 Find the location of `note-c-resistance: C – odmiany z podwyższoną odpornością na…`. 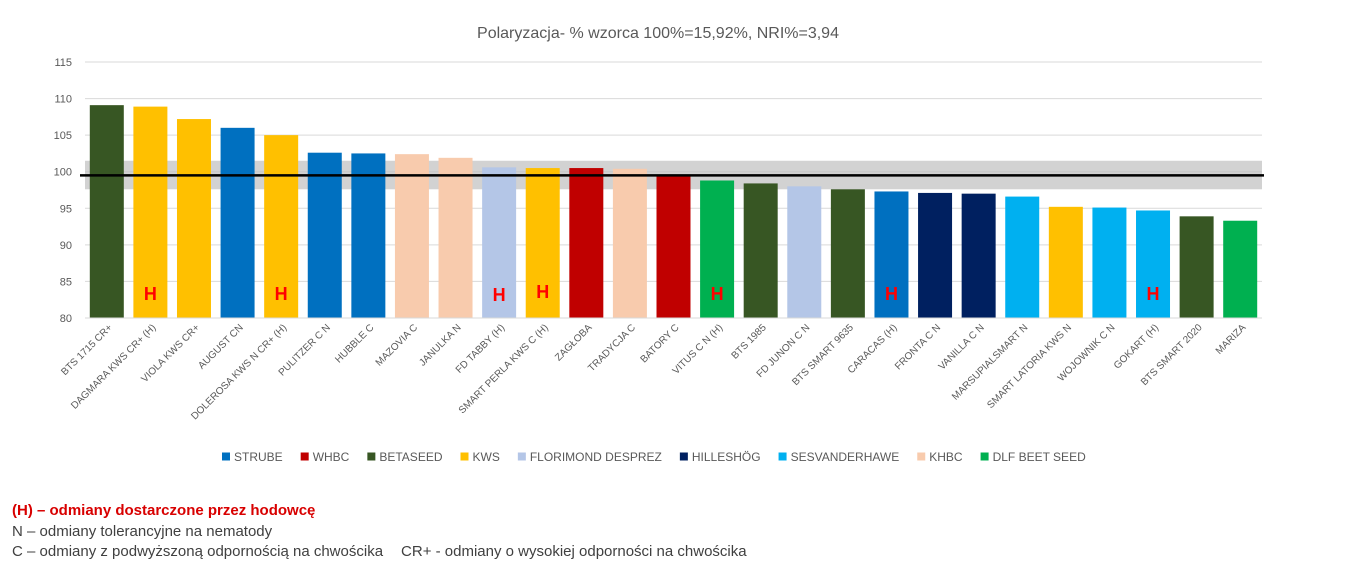

note-c-resistance: C – odmiany z podwyższoną odpornością na… is located at coordinates (198, 551).